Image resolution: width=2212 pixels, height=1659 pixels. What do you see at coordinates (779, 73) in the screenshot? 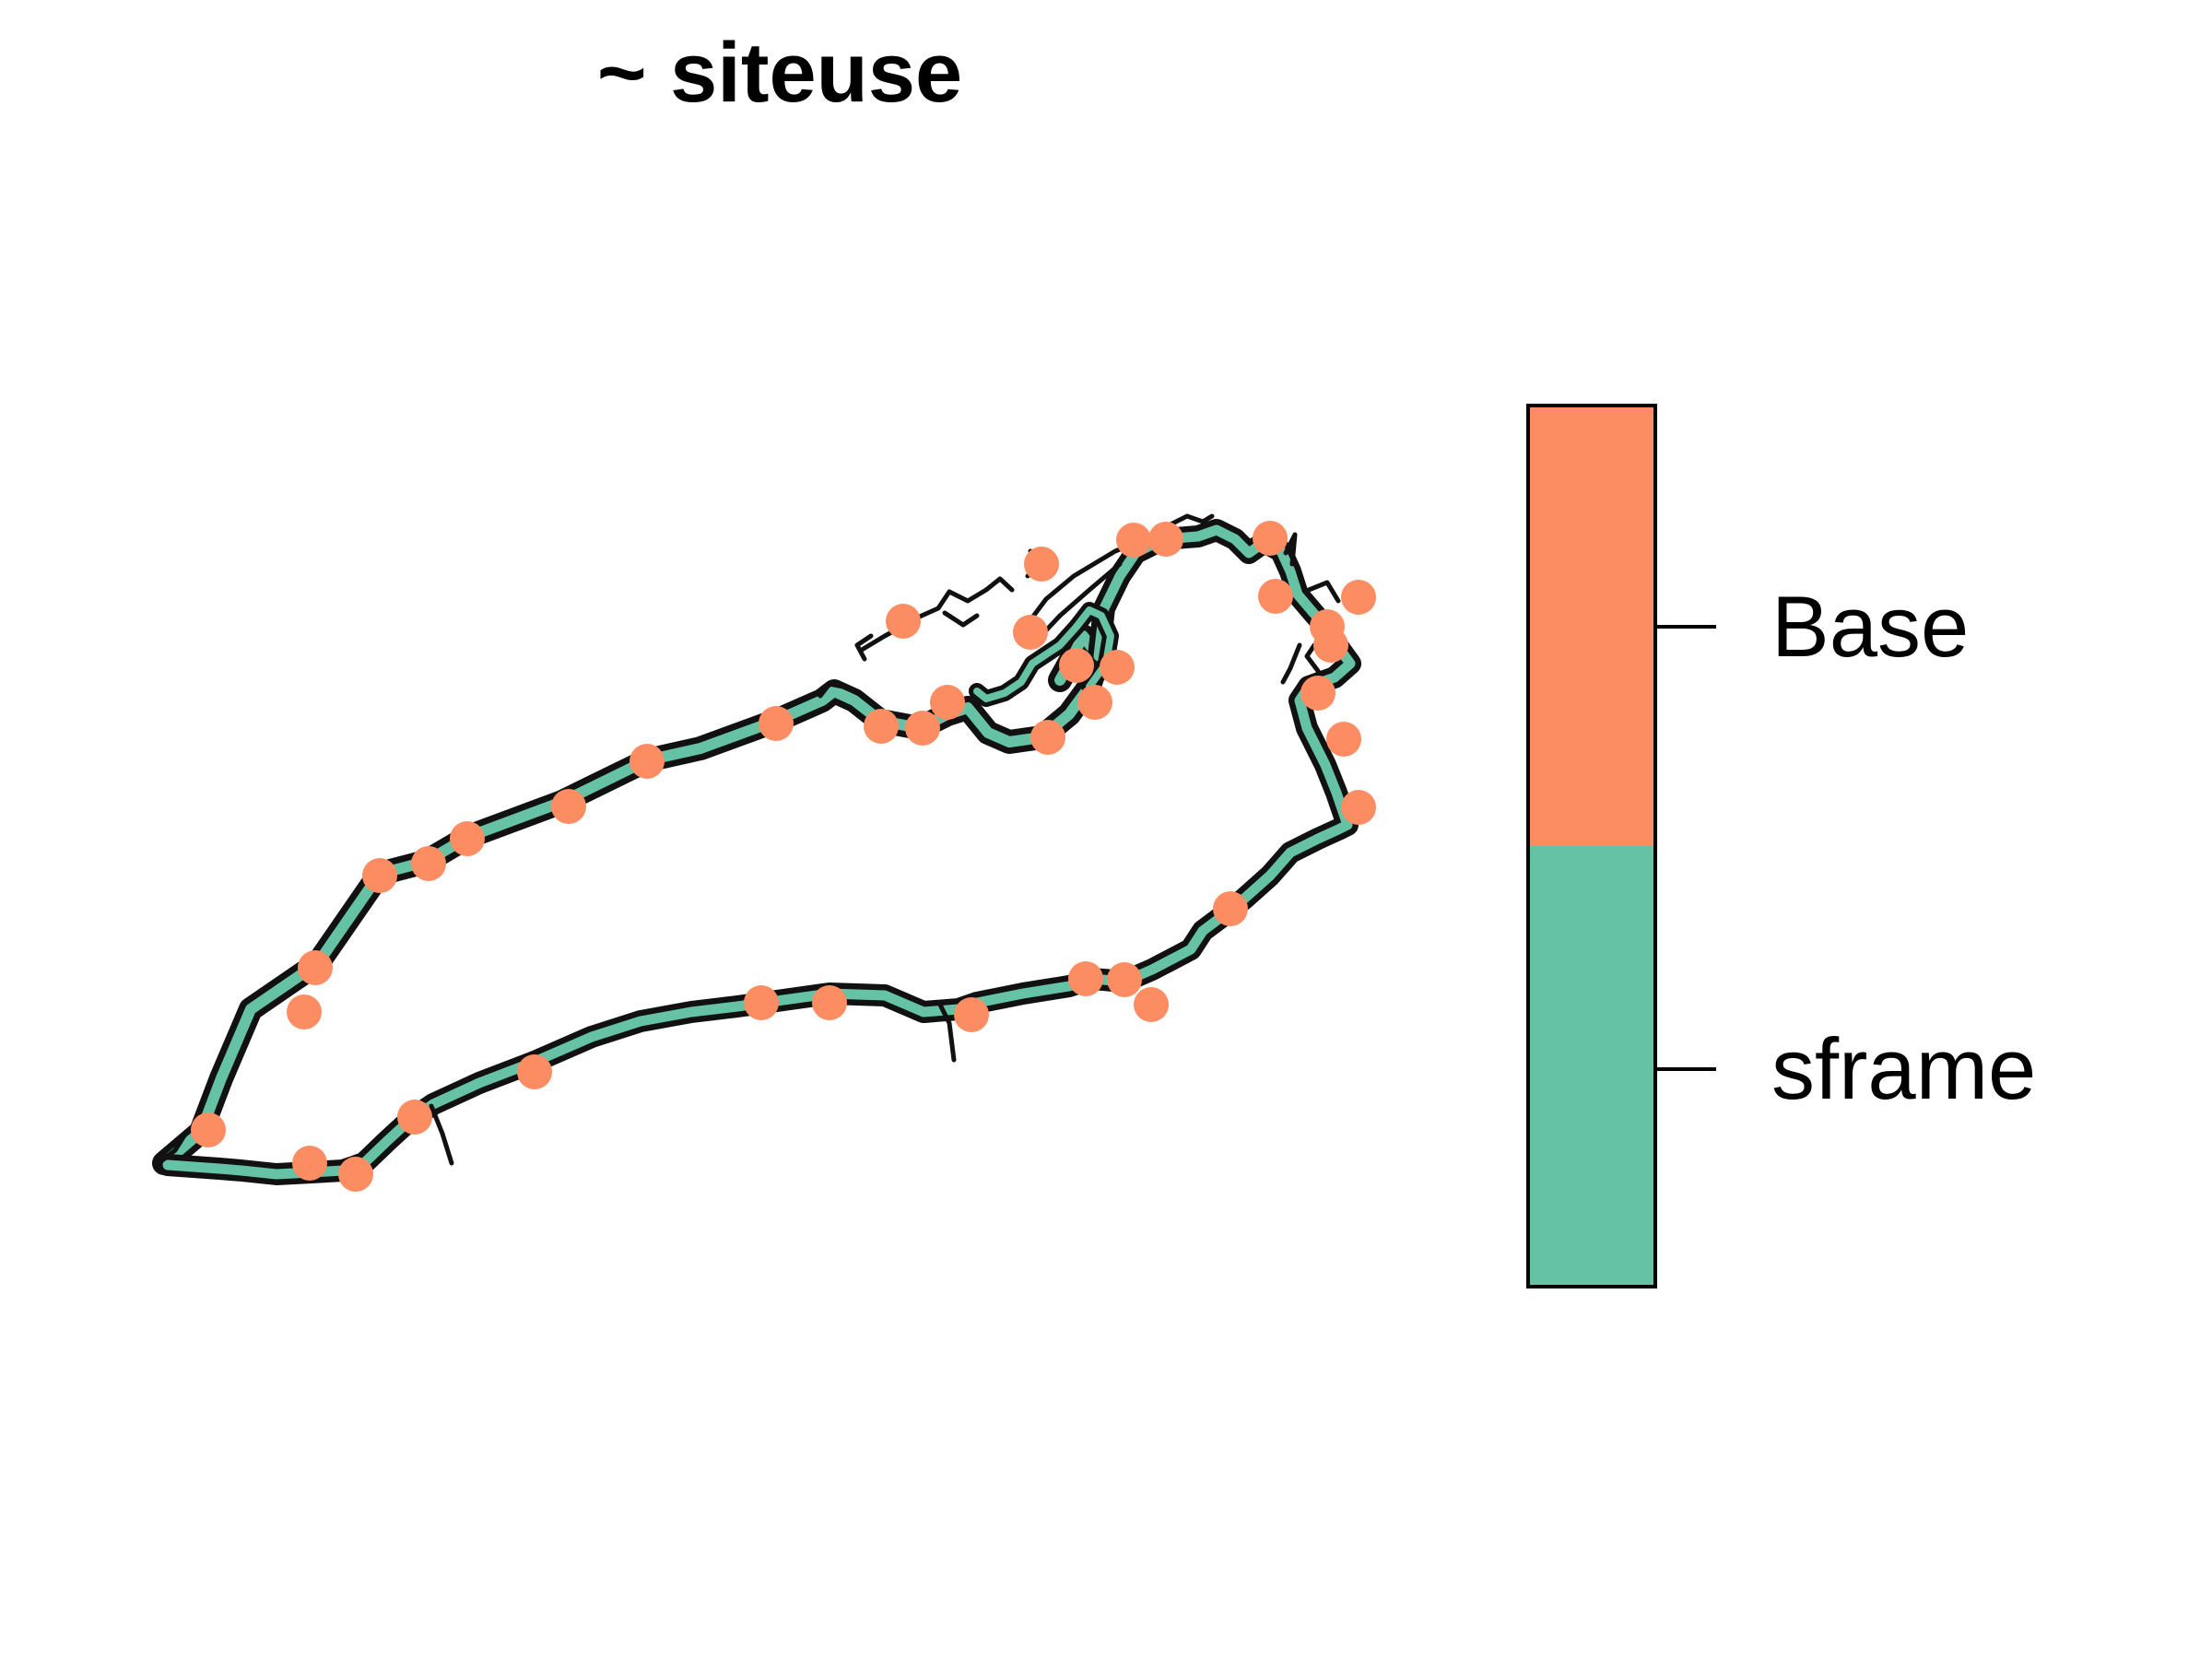
I see `plot-title: ~ siteuse` at bounding box center [779, 73].